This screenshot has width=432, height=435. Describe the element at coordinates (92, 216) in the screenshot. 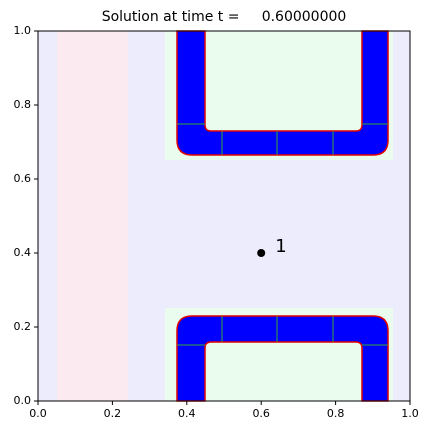

I see `region` at that location.